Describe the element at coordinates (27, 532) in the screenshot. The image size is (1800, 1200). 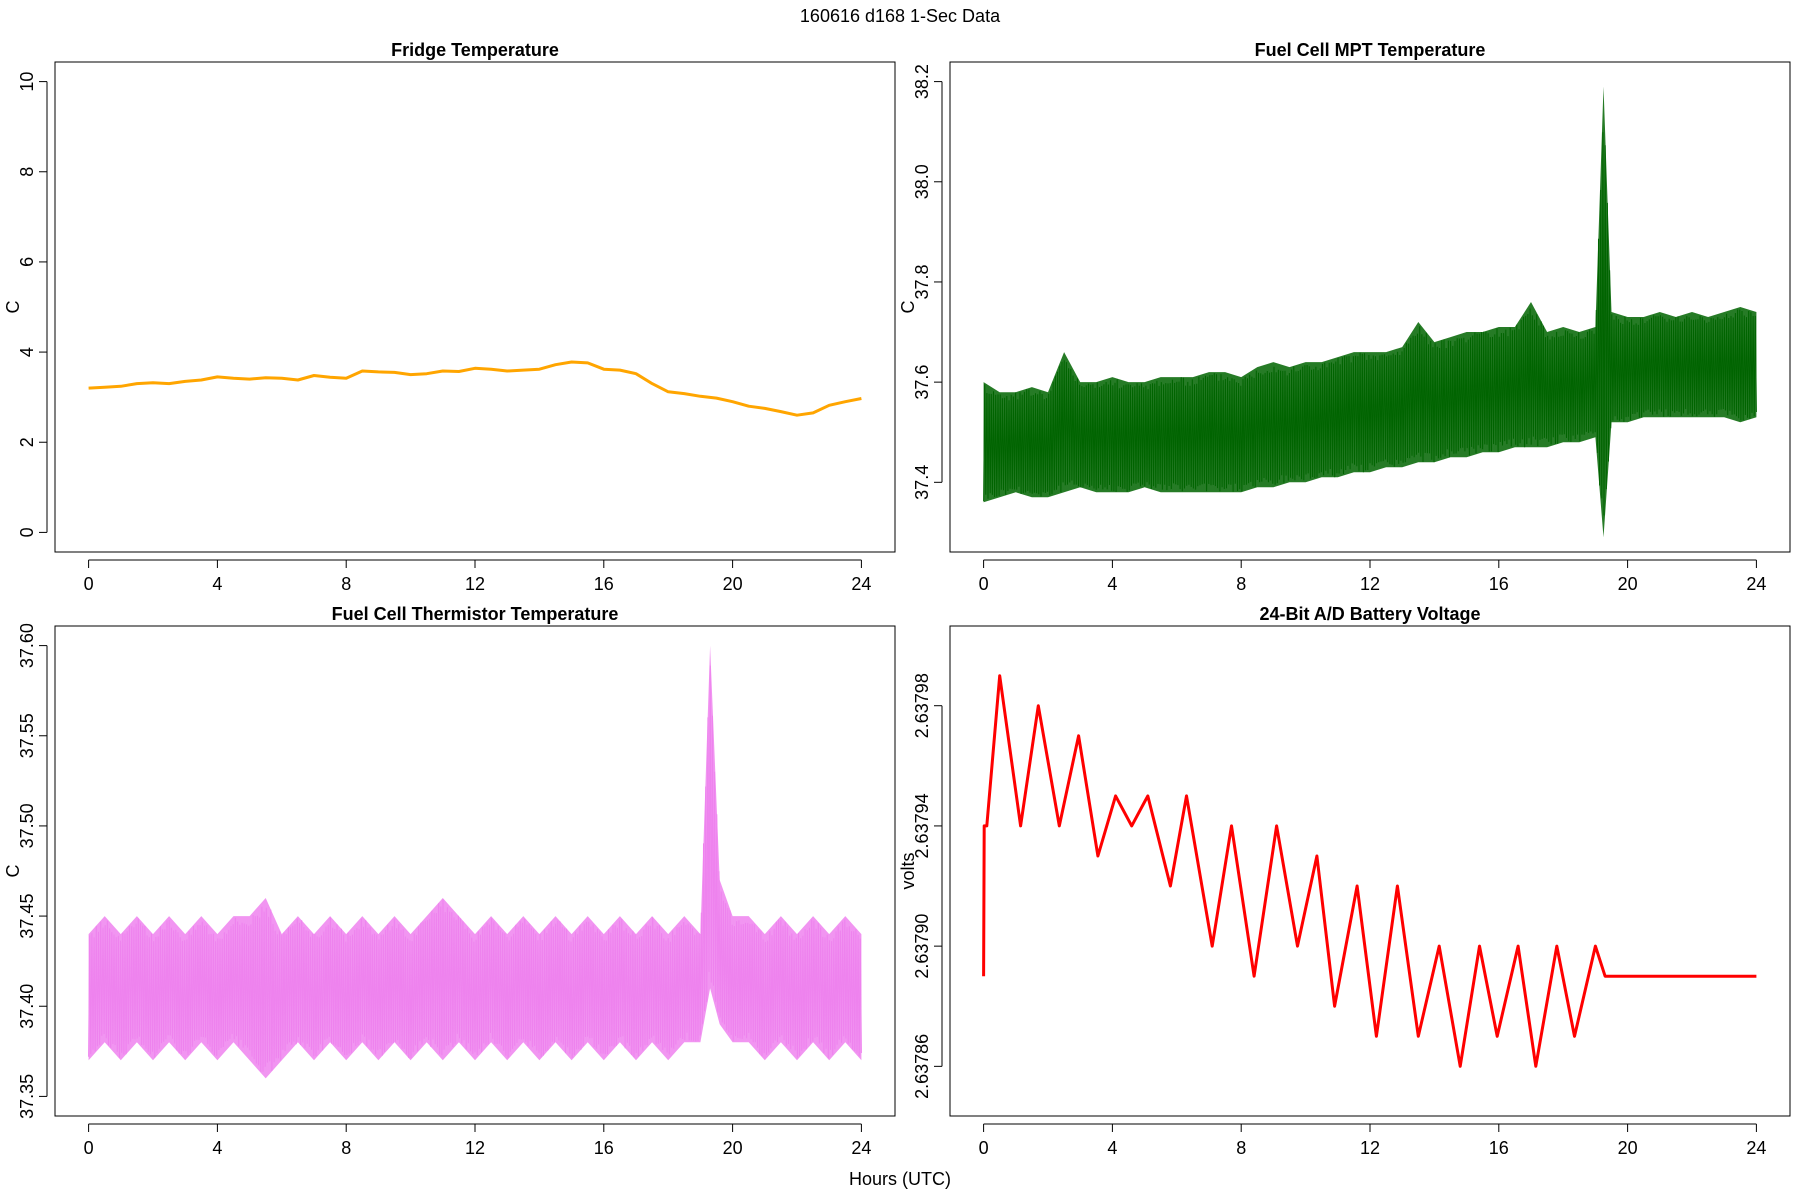
I see `y-tick-label: 0` at that location.